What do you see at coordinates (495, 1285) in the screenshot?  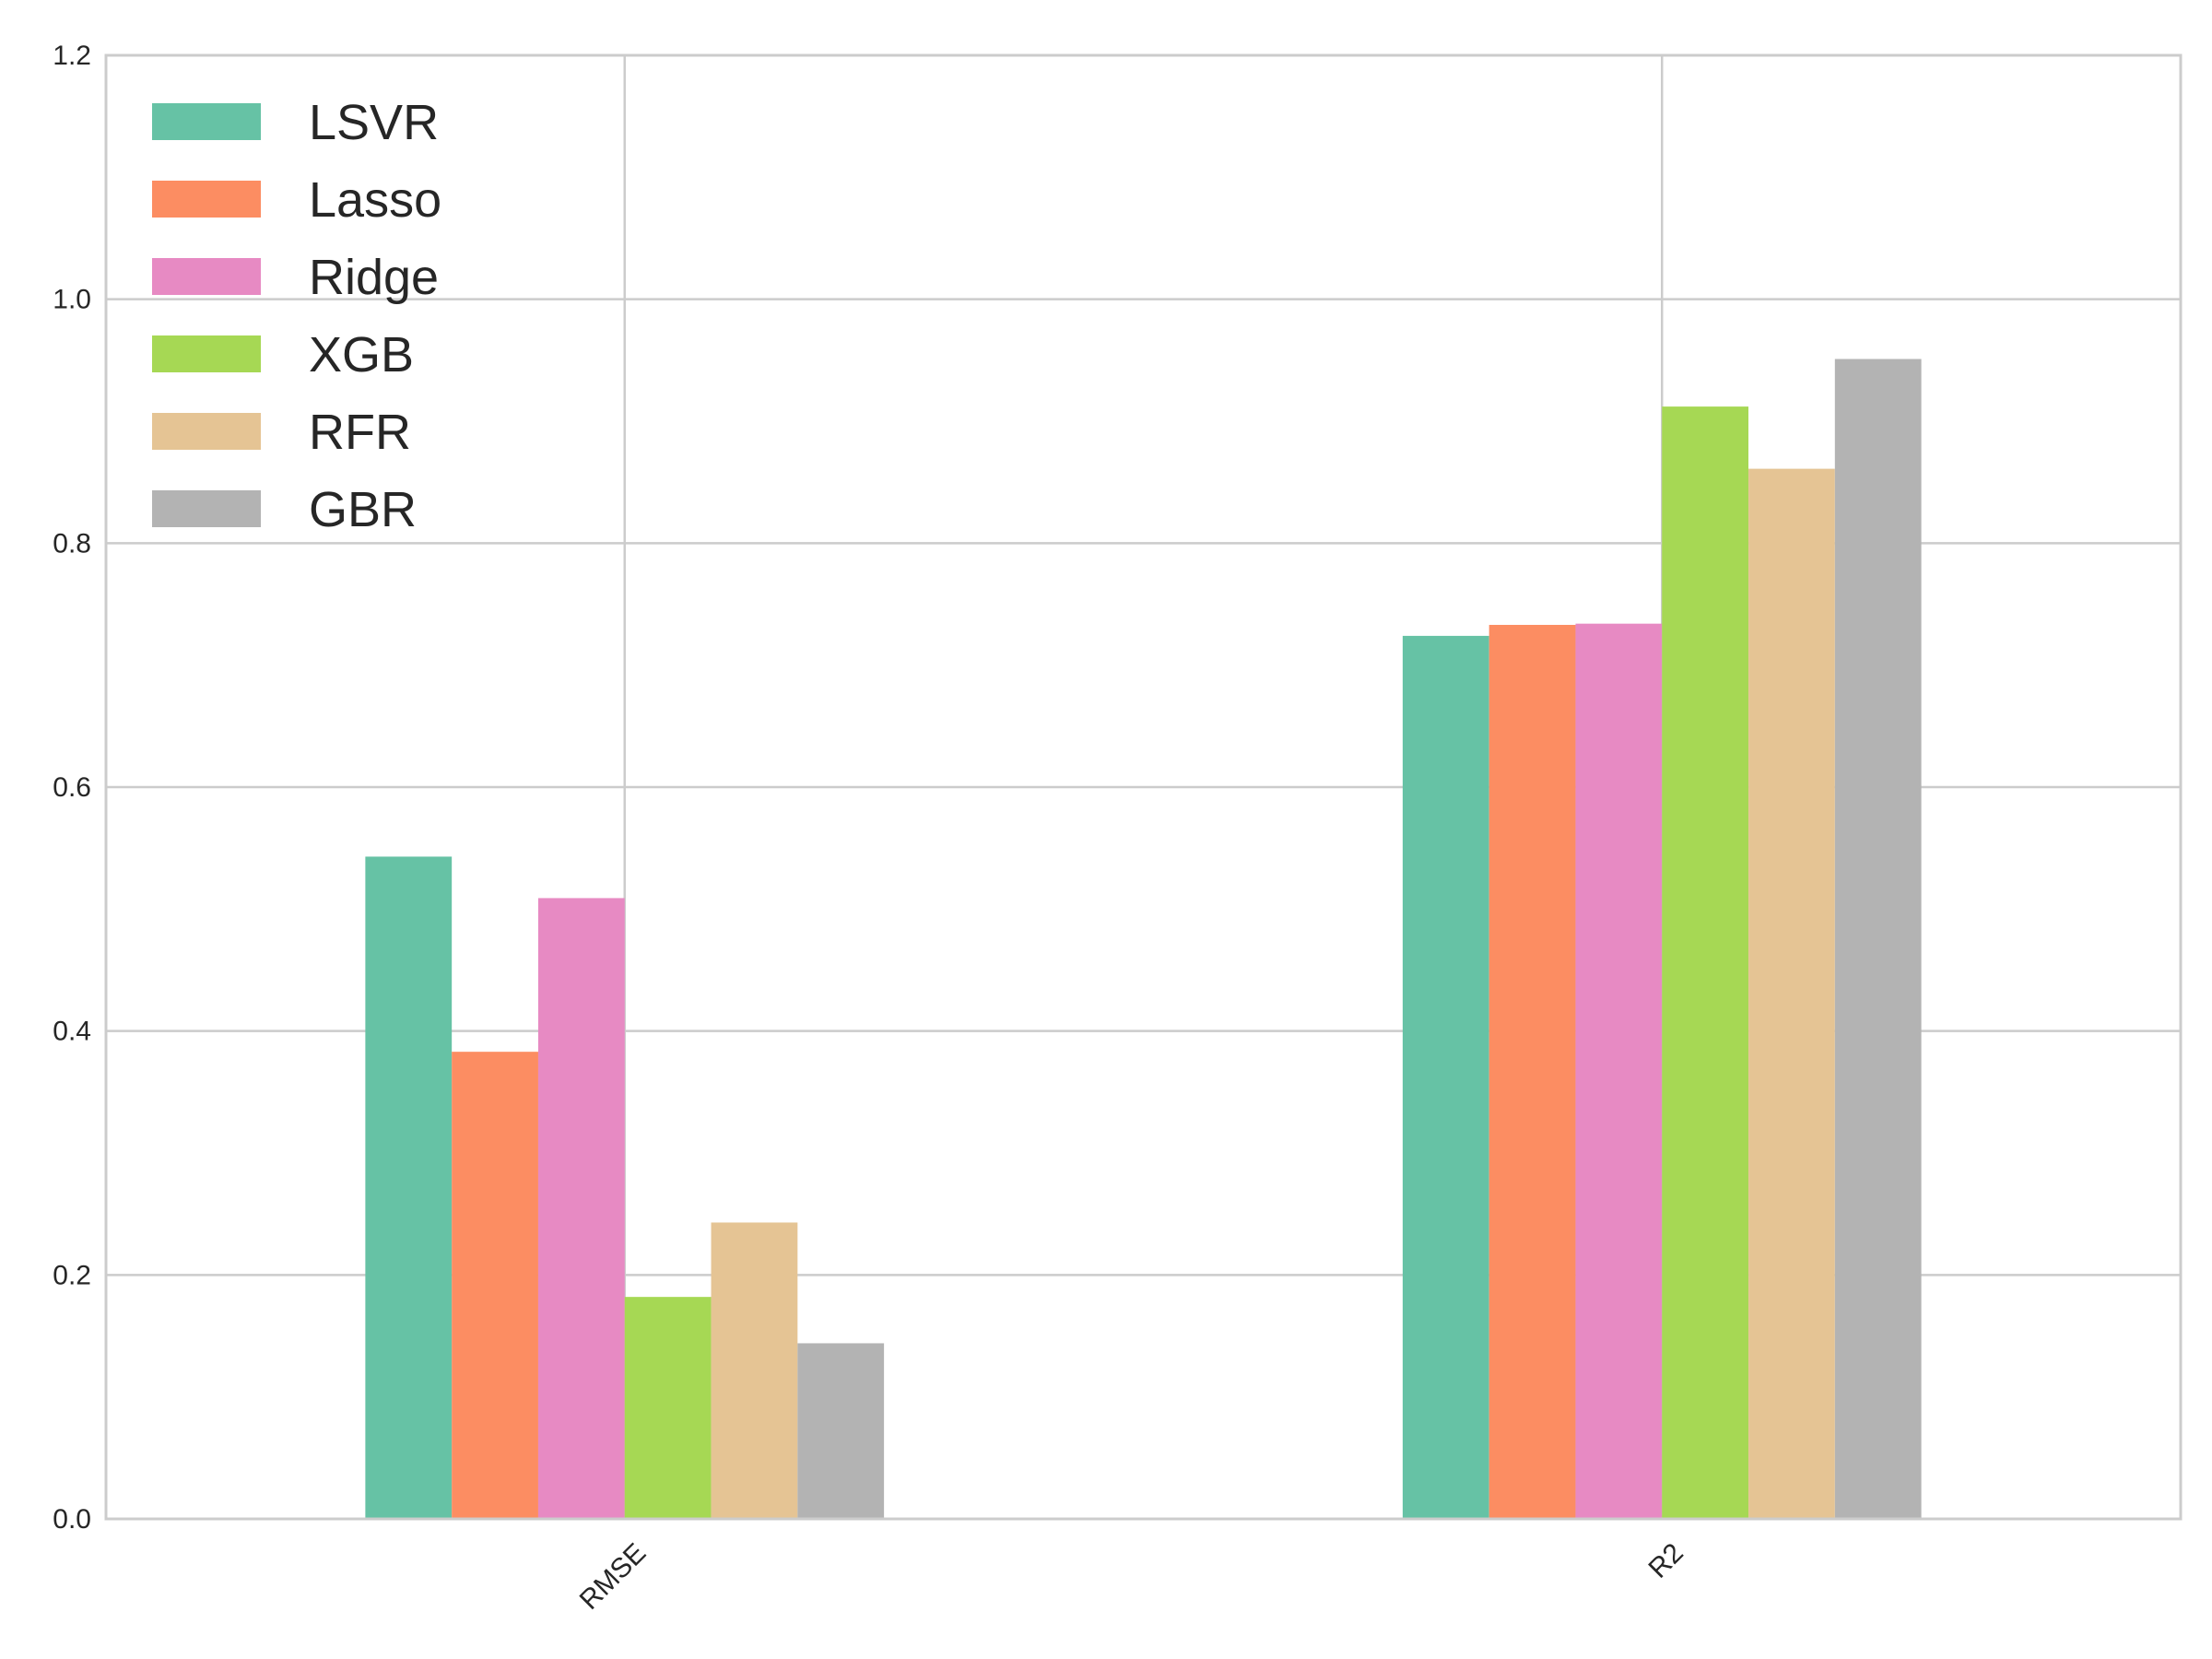 I see `bar-lasso-rmse` at bounding box center [495, 1285].